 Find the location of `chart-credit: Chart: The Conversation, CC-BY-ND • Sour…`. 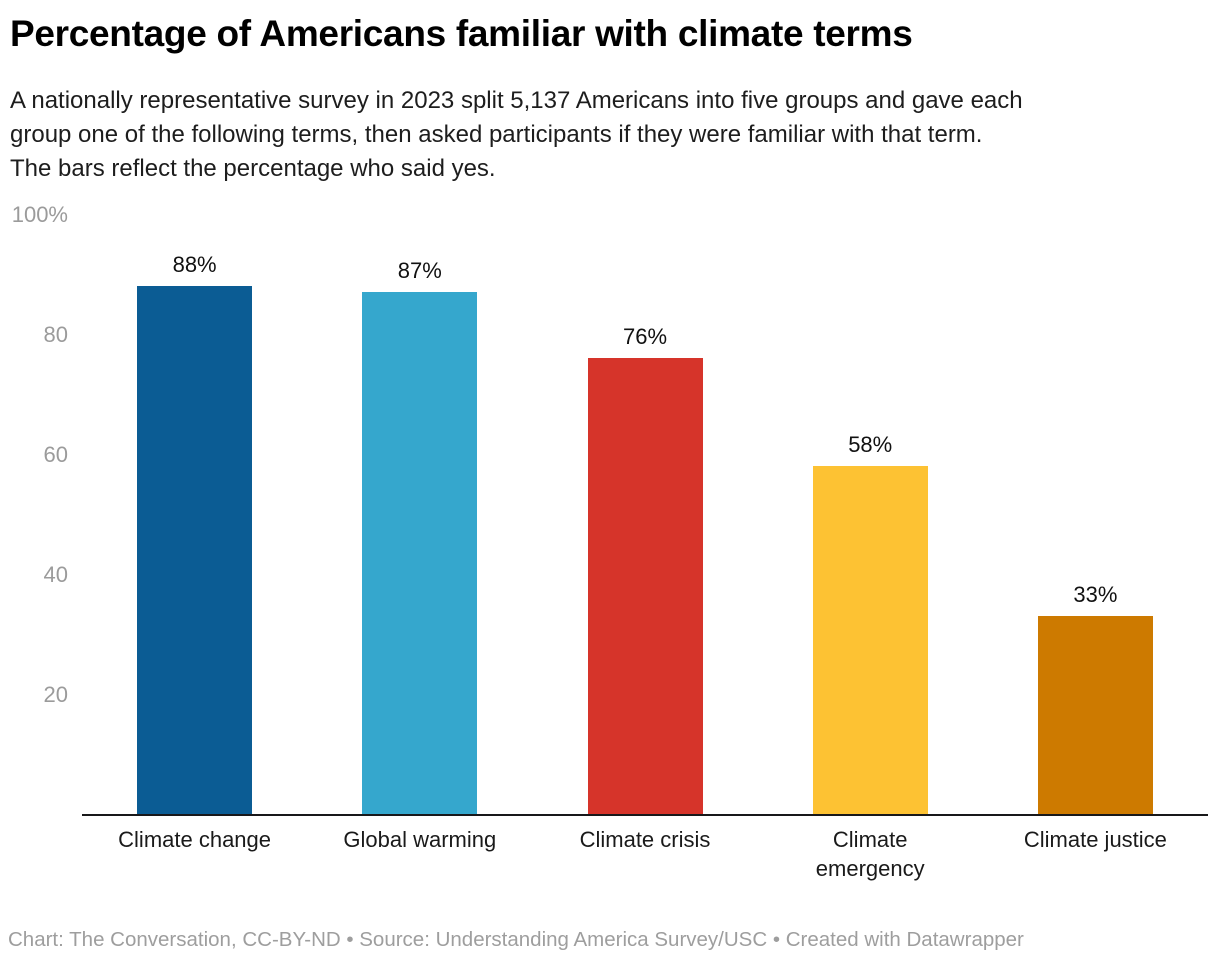

chart-credit: Chart: The Conversation, CC-BY-ND • Sour… is located at coordinates (516, 939).